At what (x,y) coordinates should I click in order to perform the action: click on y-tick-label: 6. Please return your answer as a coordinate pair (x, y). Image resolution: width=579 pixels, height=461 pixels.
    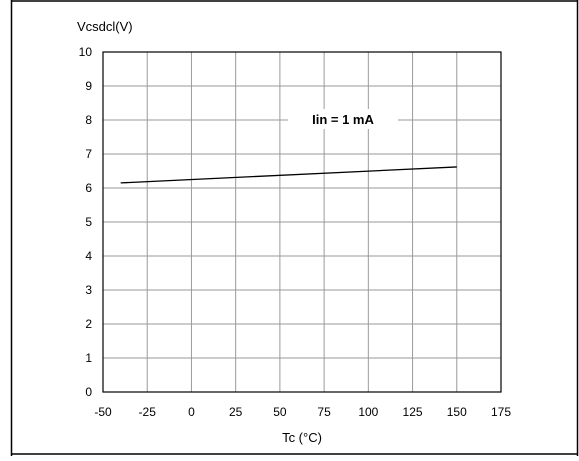
    Looking at the image, I should click on (88, 188).